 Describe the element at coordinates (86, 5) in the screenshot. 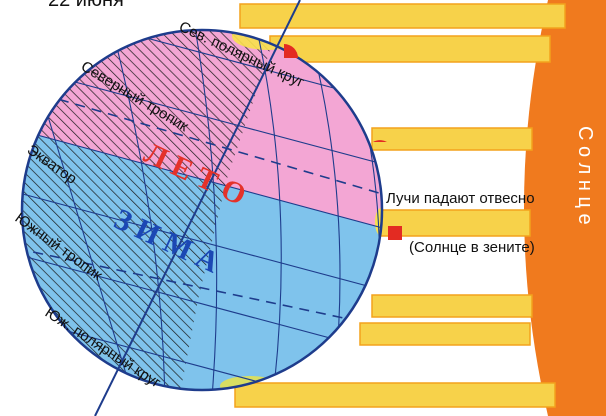

I see `date-label: 22 июня` at that location.